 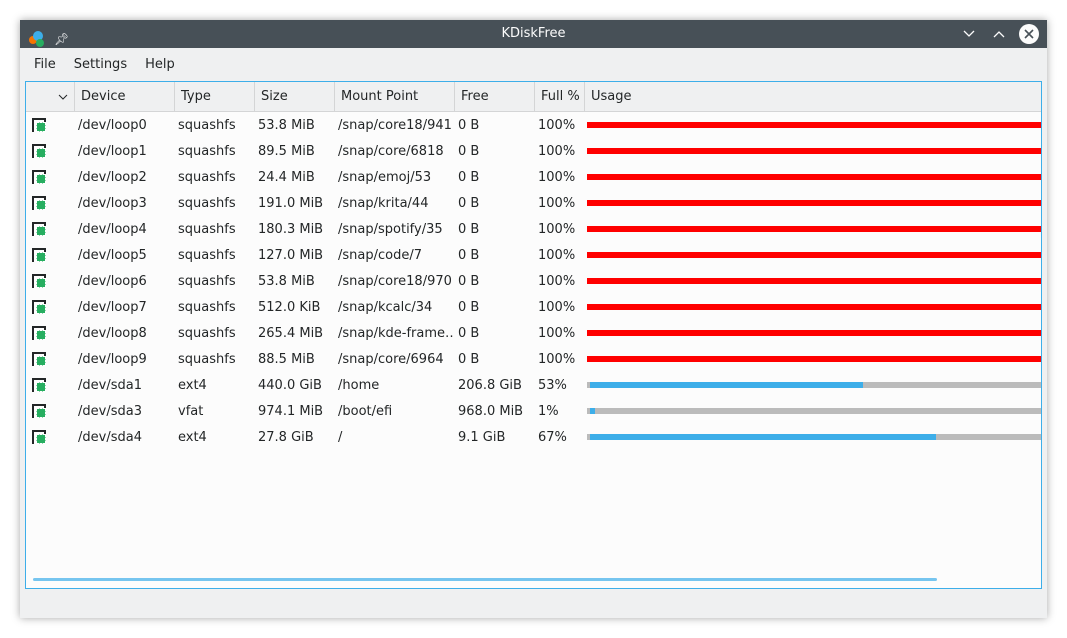 What do you see at coordinates (191, 411) in the screenshot?
I see `type-cell: vfat` at bounding box center [191, 411].